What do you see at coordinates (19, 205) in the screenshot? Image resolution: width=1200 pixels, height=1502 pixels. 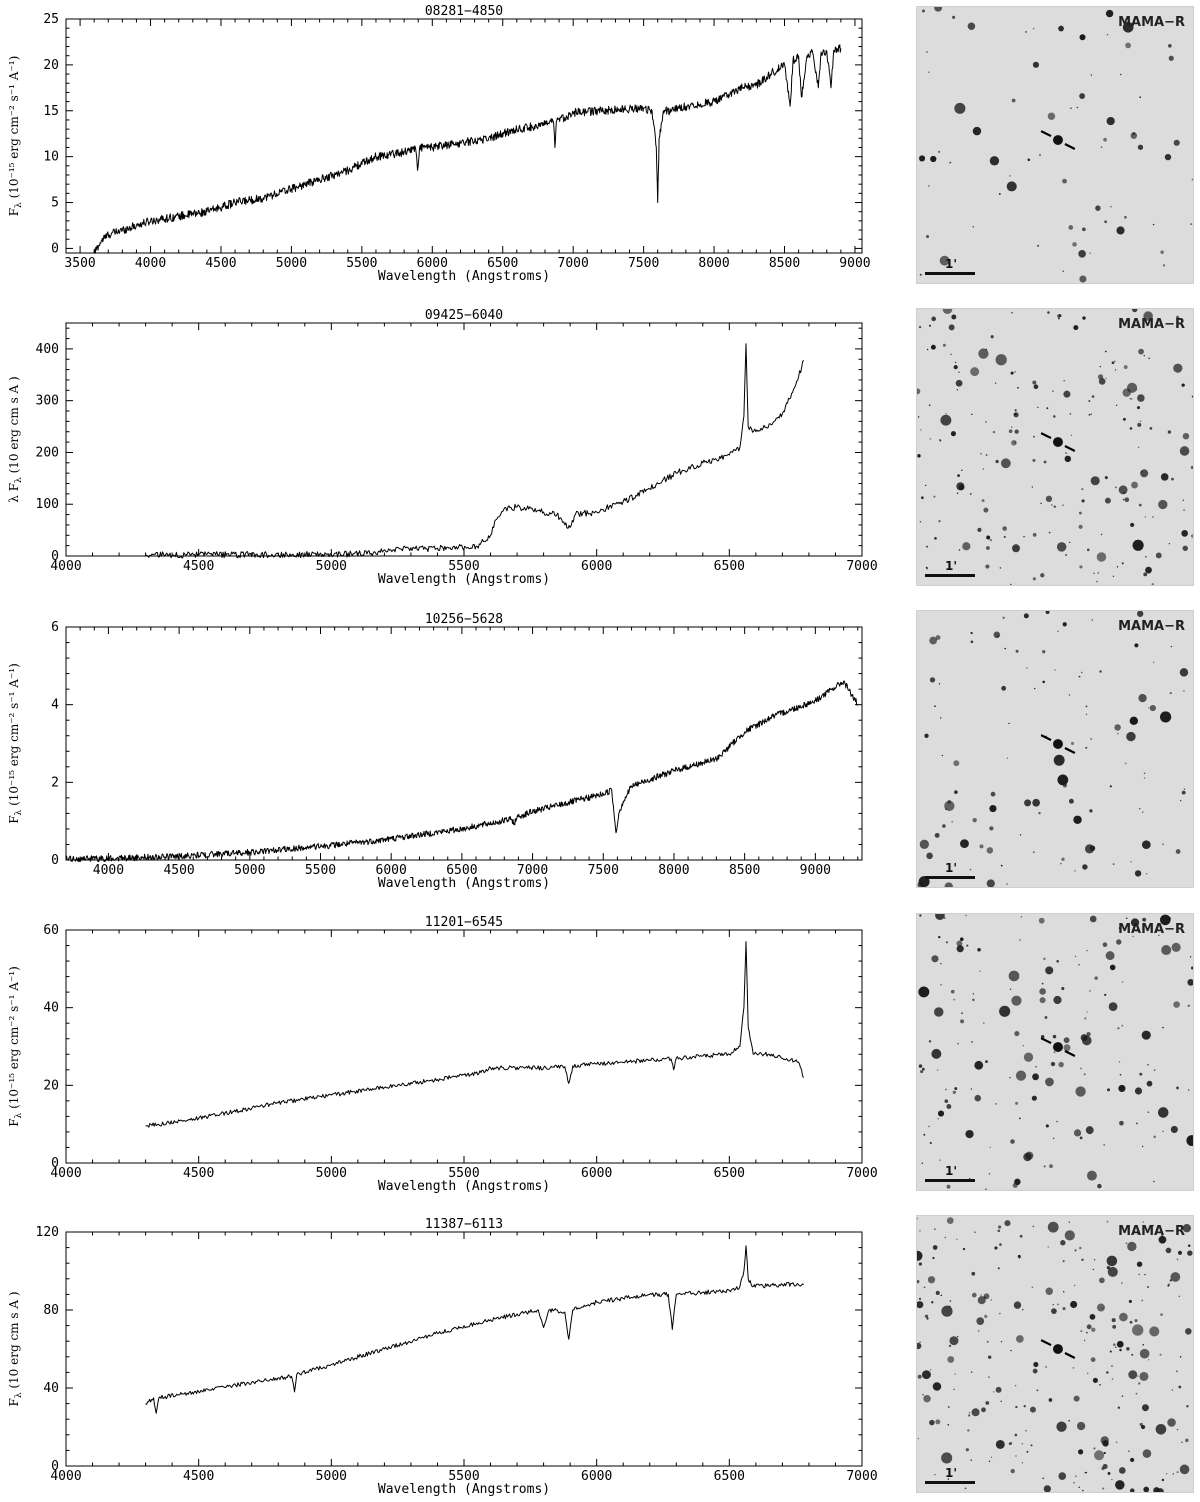 I see `y-label-sub: λ` at bounding box center [19, 205].